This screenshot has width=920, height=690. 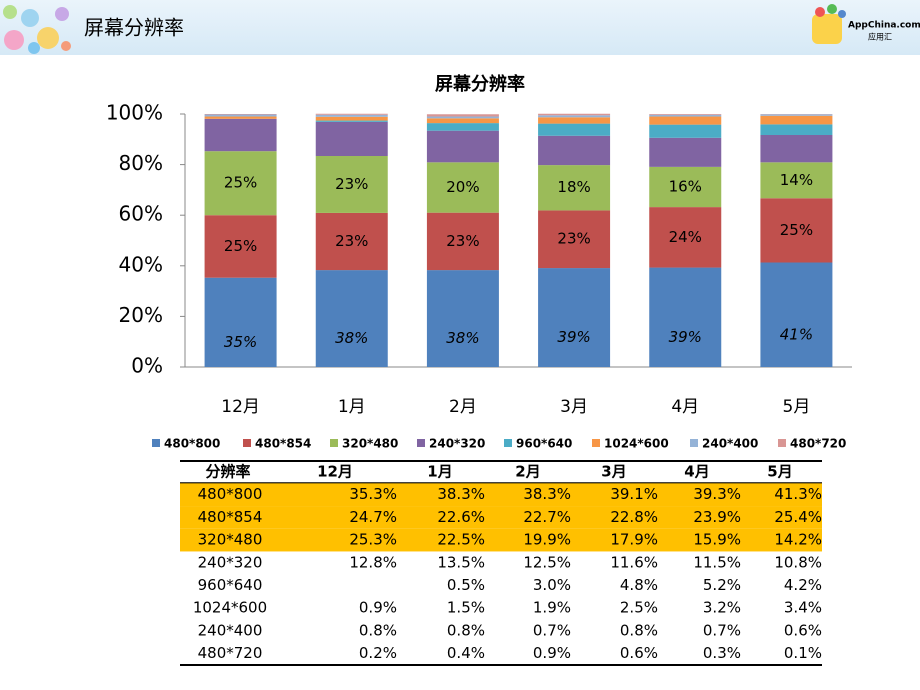 What do you see at coordinates (230, 585) in the screenshot?
I see `table-cell: 960*640` at bounding box center [230, 585].